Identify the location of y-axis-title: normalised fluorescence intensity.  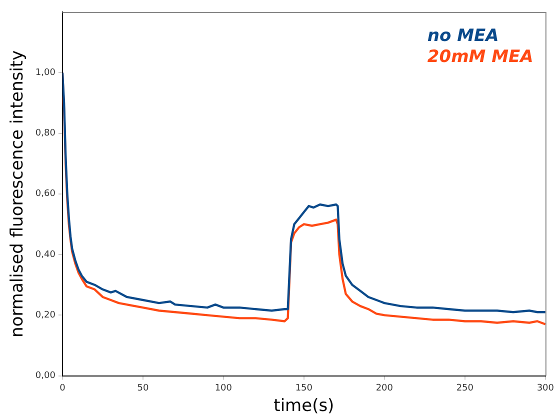
(18, 194).